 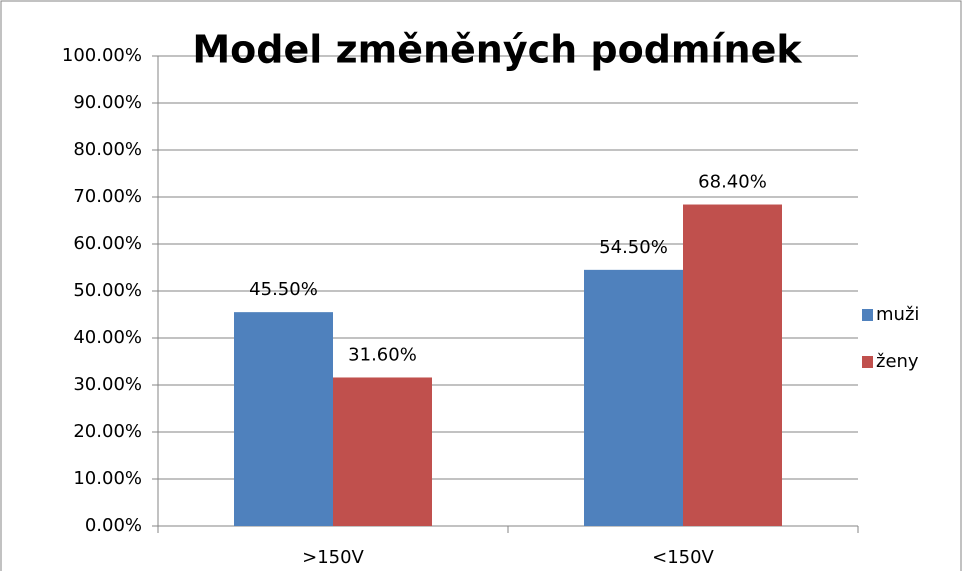 I want to click on x-tick-label: >150V, so click(x=333, y=557).